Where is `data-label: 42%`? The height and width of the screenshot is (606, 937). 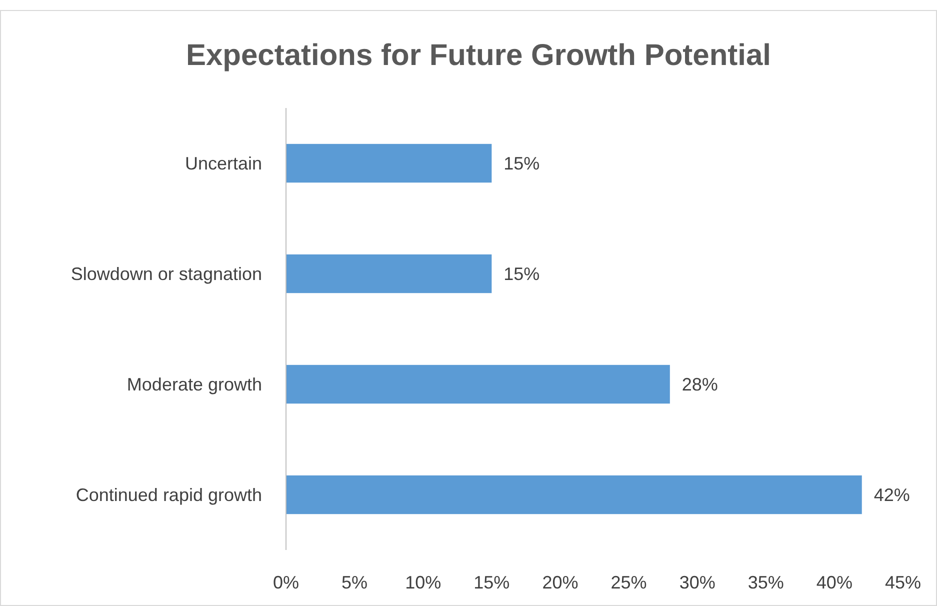 data-label: 42% is located at coordinates (892, 495).